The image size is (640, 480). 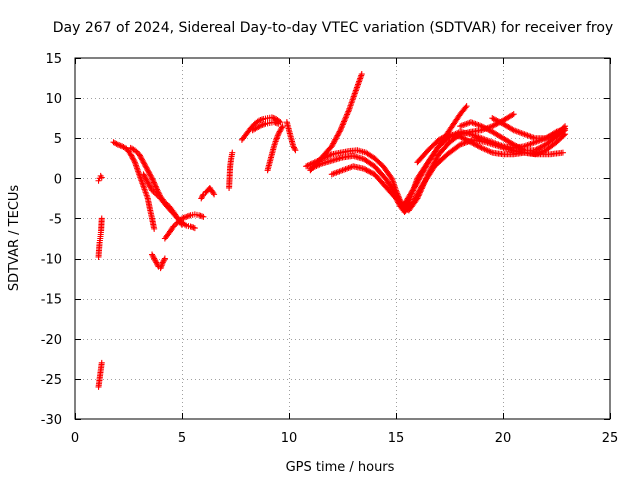 I want to click on y-tick-label: 10, so click(x=53, y=99).